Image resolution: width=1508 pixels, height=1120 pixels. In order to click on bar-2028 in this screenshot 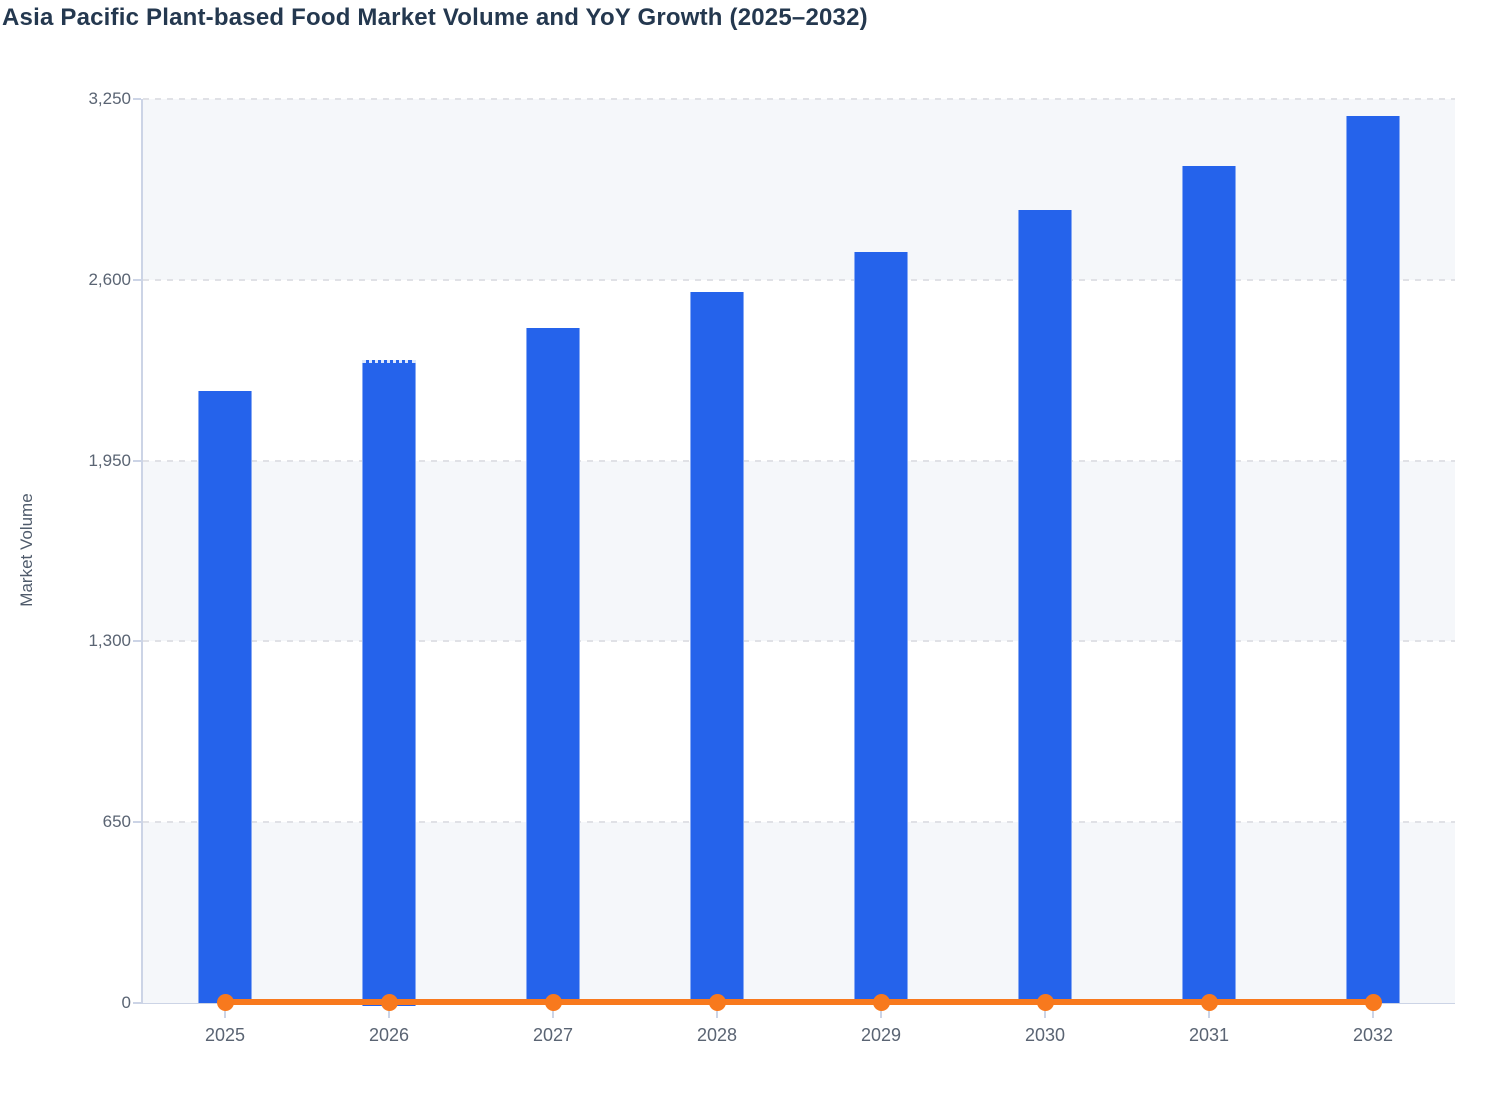, I will do `click(717, 647)`.